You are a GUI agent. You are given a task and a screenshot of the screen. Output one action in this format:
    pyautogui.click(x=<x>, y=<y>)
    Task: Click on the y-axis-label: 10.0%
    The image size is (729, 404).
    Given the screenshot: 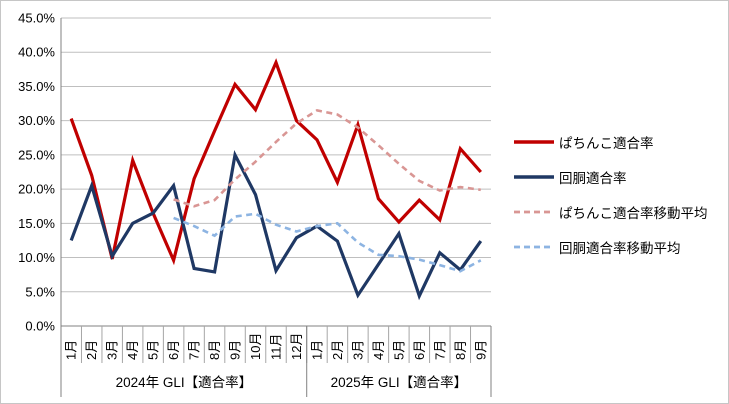 What is the action you would take?
    pyautogui.click(x=36, y=257)
    